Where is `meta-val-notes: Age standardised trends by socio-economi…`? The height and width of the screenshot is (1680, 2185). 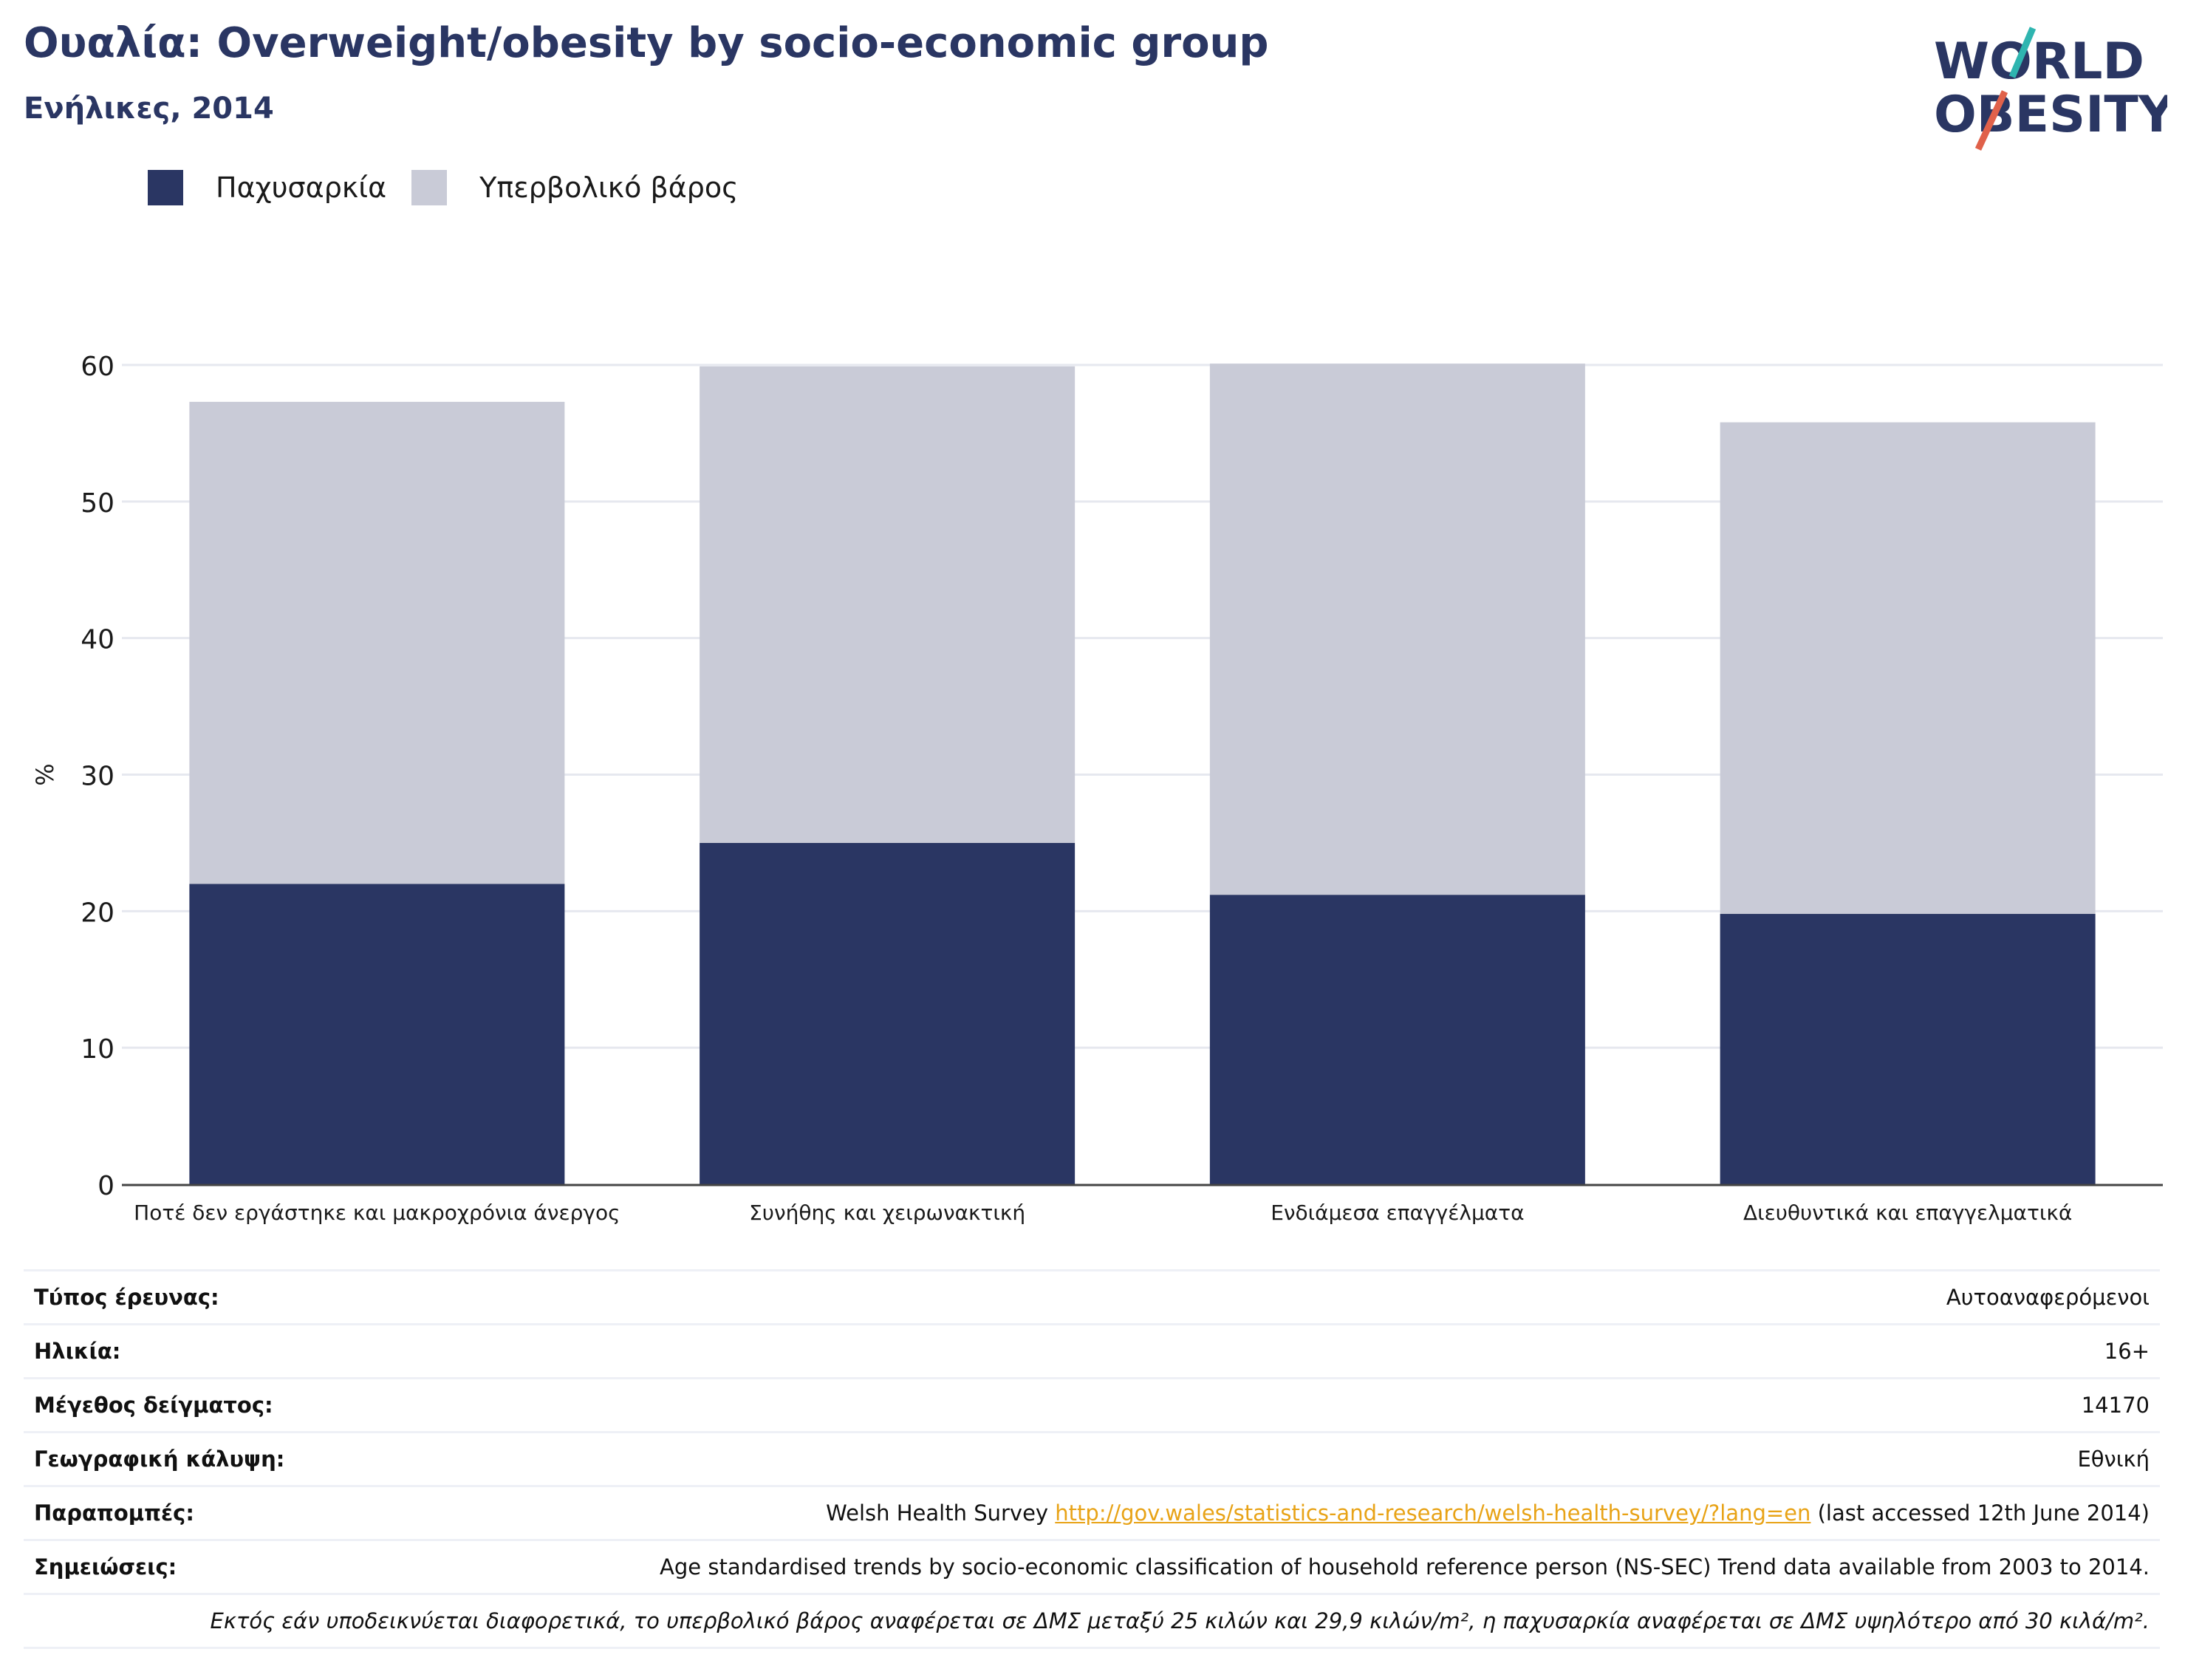
meta-val-notes: Age standardised trends by socio-economi… is located at coordinates (1405, 1567).